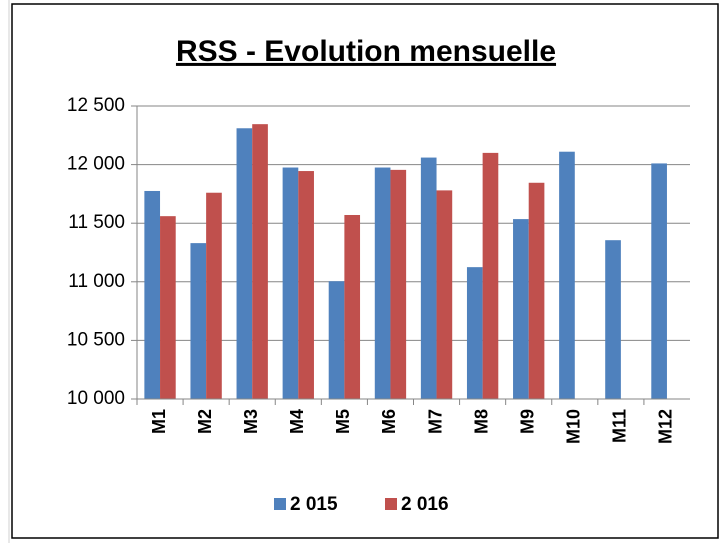 The width and height of the screenshot is (725, 543). Describe the element at coordinates (527, 421) in the screenshot. I see `x-tick-label: M9` at that location.